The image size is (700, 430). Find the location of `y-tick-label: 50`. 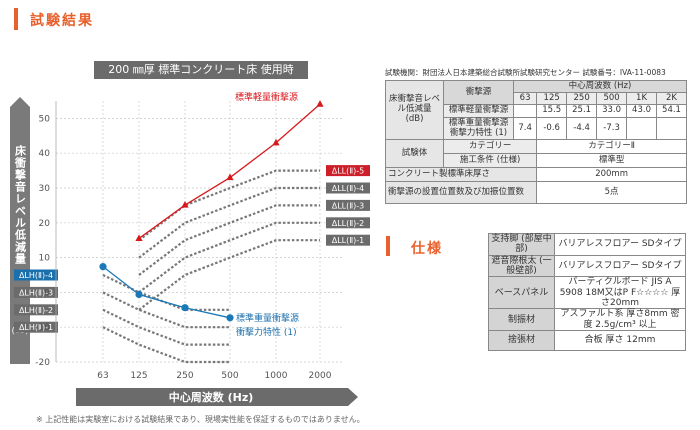

y-tick-label: 50 is located at coordinates (45, 119).